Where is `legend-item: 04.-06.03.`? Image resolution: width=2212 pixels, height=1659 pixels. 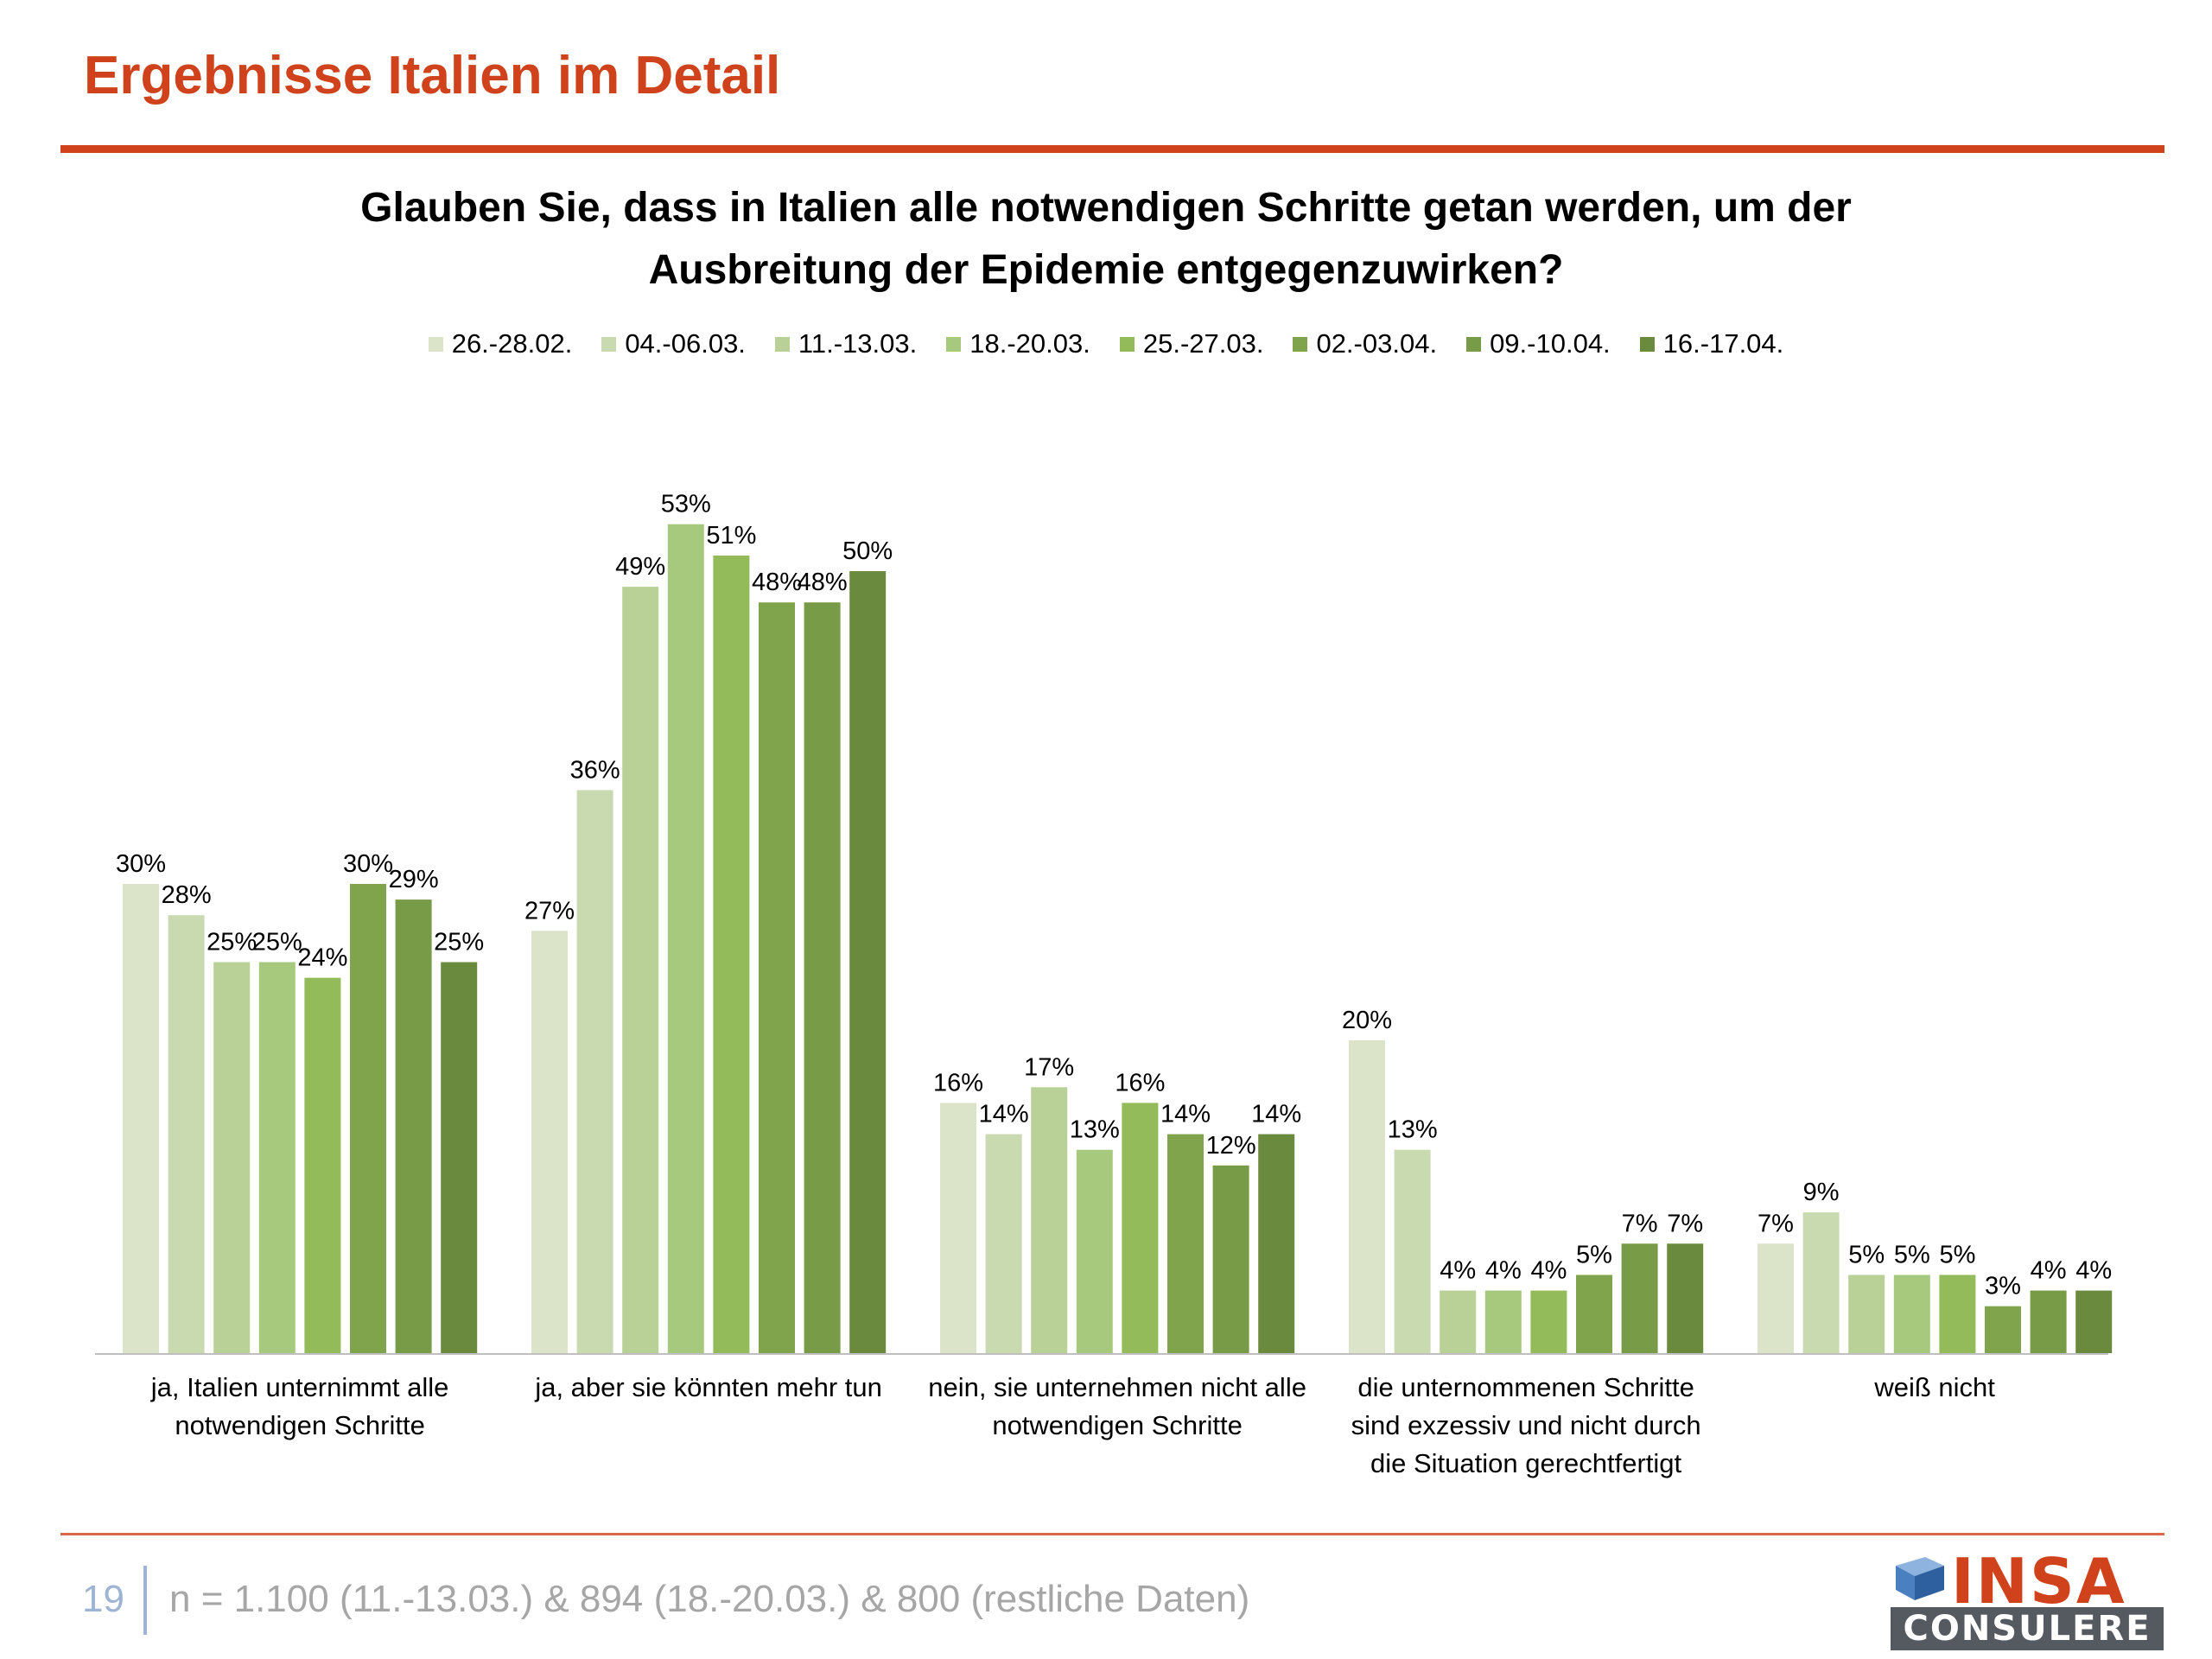 legend-item: 04.-06.03. is located at coordinates (673, 343).